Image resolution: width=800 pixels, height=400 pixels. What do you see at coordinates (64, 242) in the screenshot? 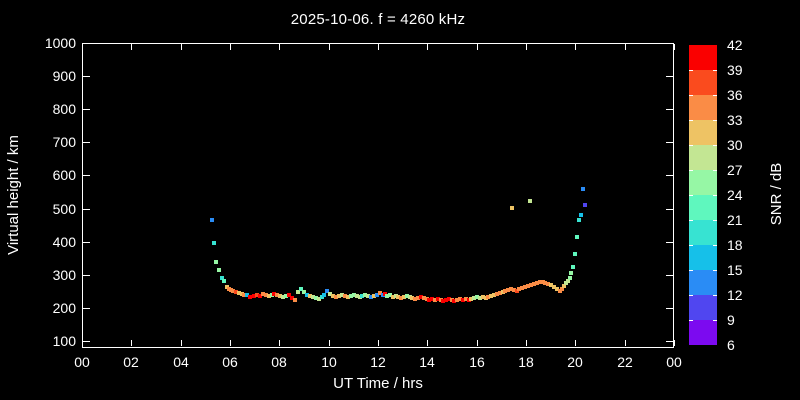
I see `y-tick-label: 400` at bounding box center [64, 242].